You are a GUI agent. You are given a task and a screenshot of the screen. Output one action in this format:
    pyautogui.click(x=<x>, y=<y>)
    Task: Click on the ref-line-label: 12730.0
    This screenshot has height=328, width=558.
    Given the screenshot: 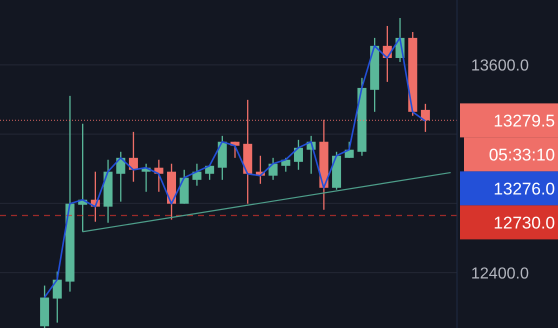 What is the action you would take?
    pyautogui.click(x=524, y=222)
    